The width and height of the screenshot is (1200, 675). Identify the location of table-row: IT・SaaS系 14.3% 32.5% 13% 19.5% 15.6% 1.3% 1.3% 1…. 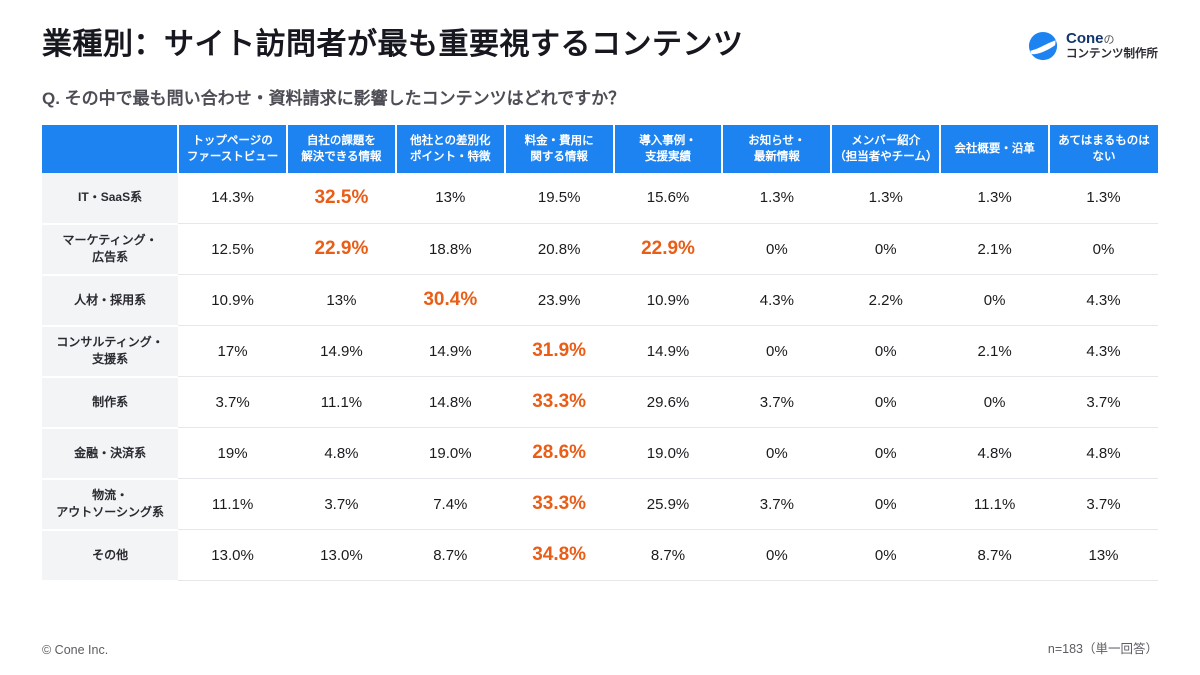
(600, 198).